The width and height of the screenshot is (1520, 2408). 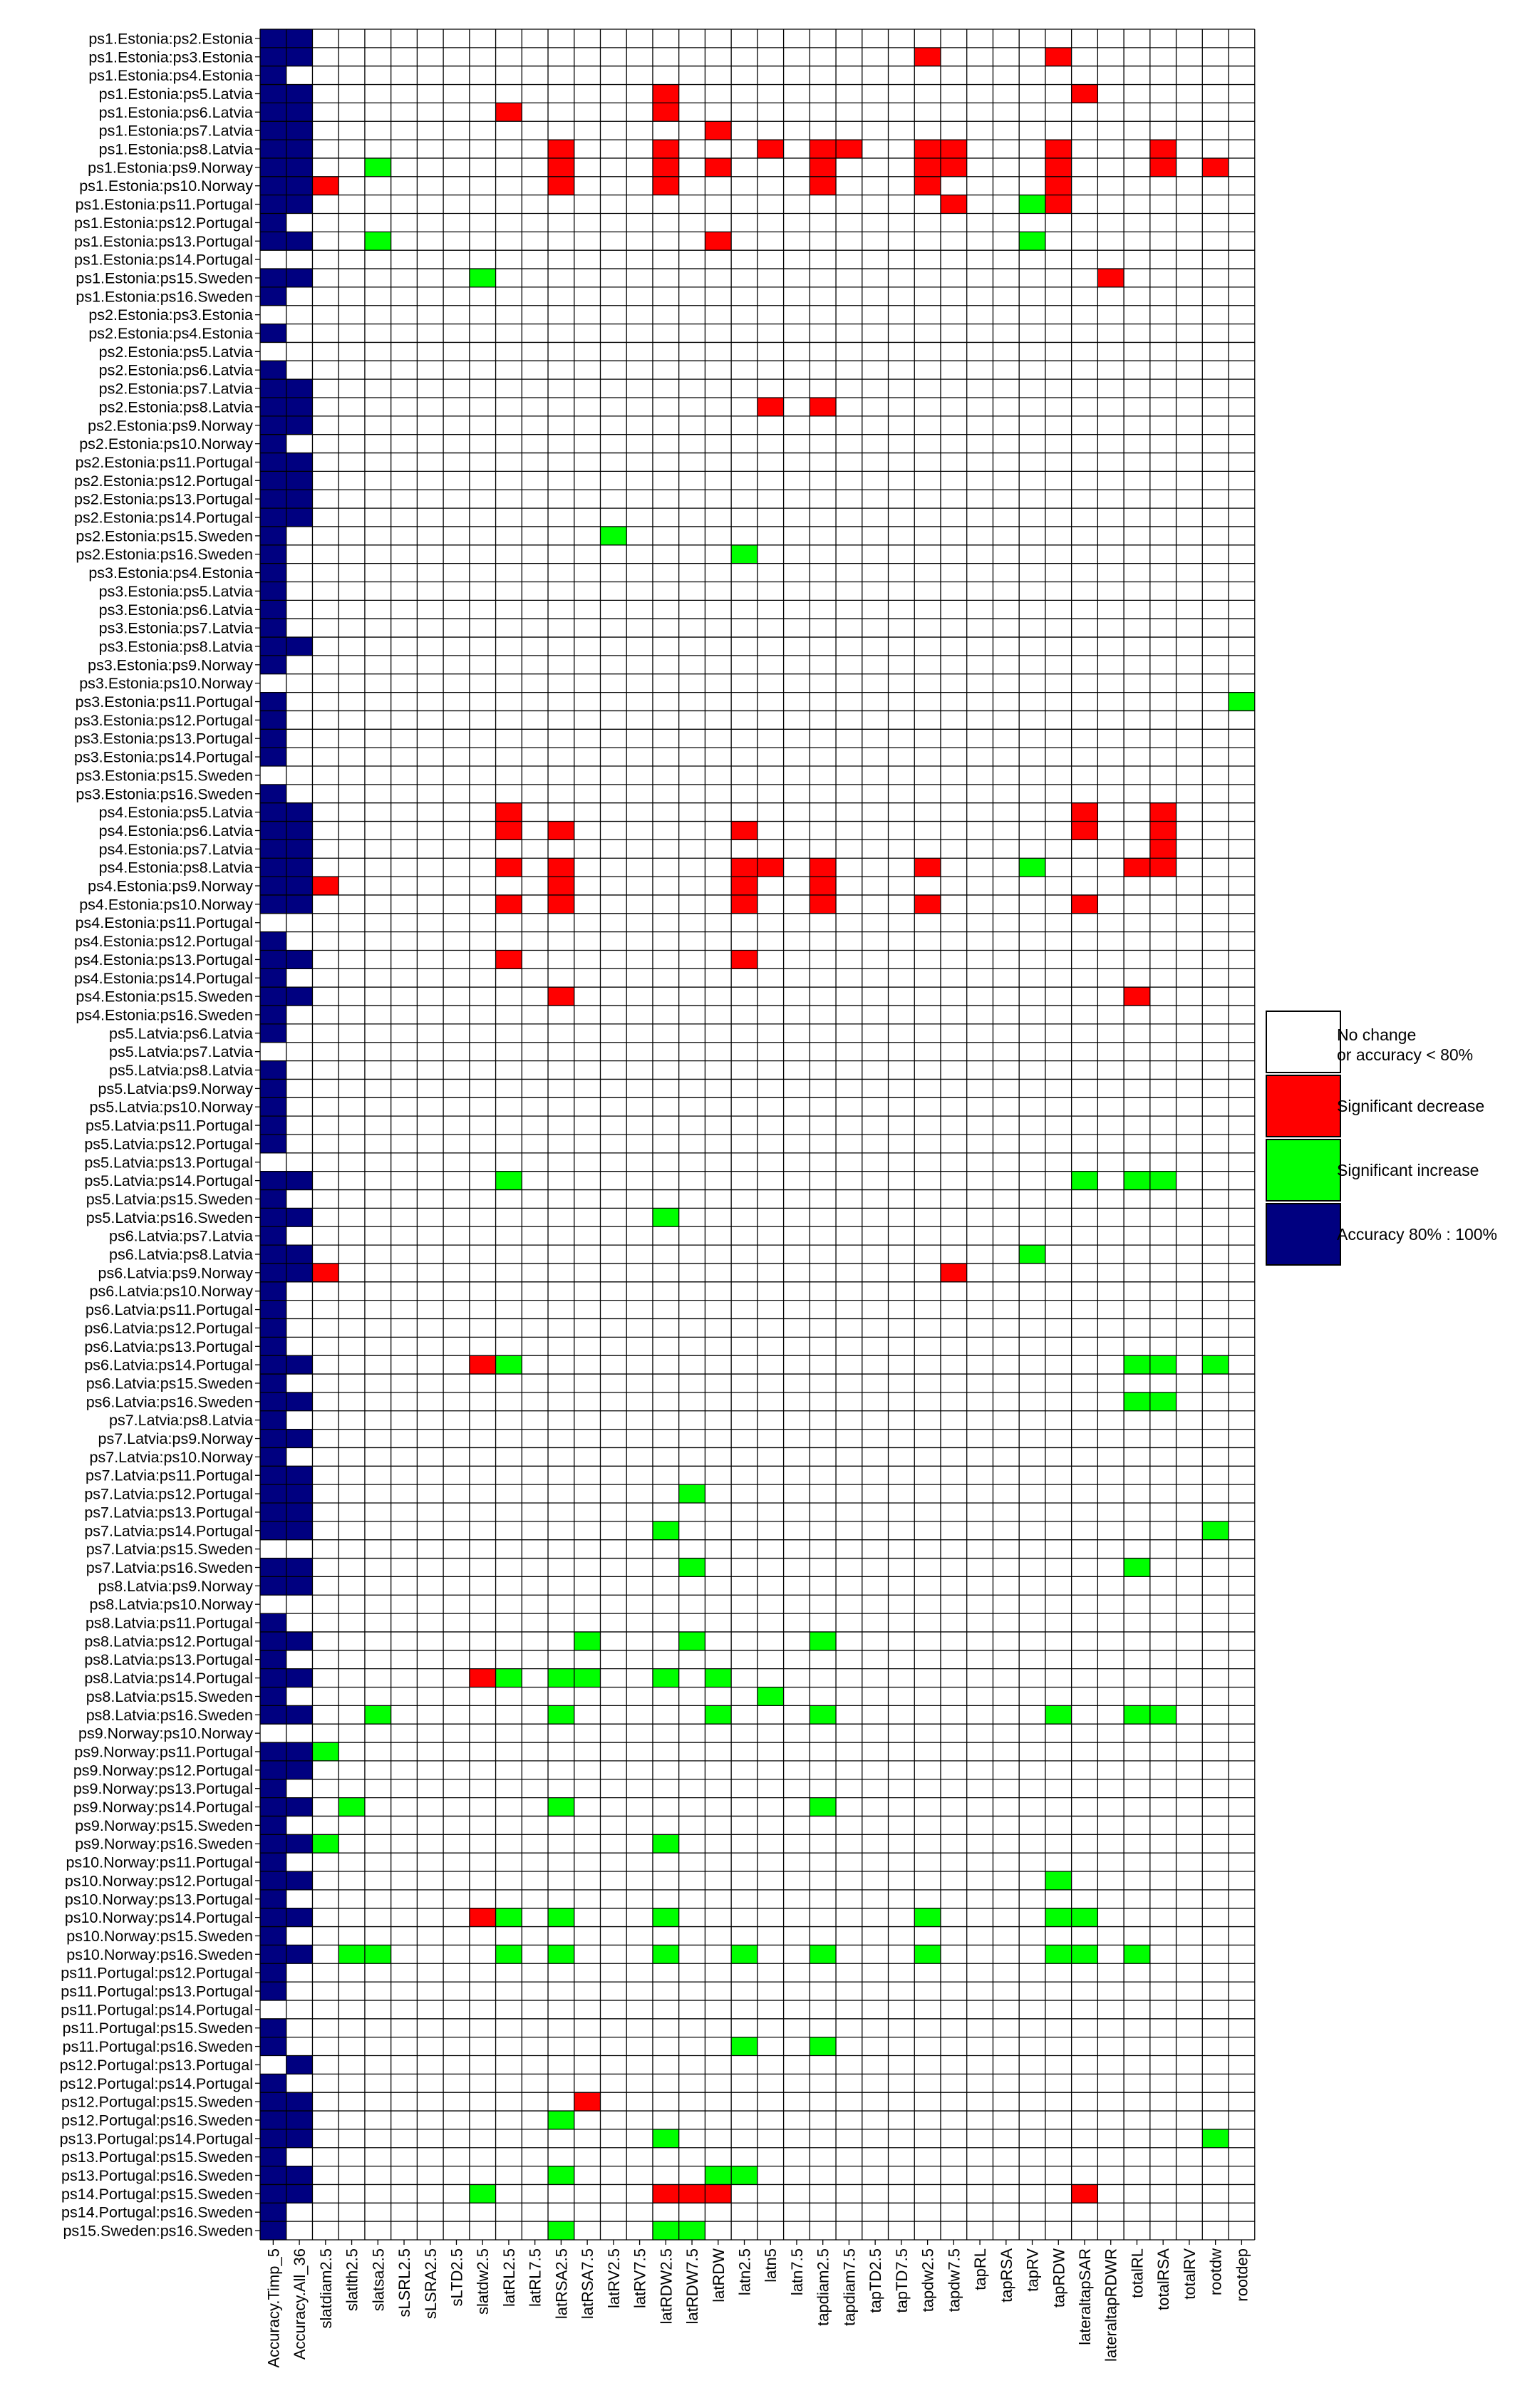 What do you see at coordinates (164, 1844) in the screenshot?
I see `row-label: ps9.Norway:ps16.Sweden` at bounding box center [164, 1844].